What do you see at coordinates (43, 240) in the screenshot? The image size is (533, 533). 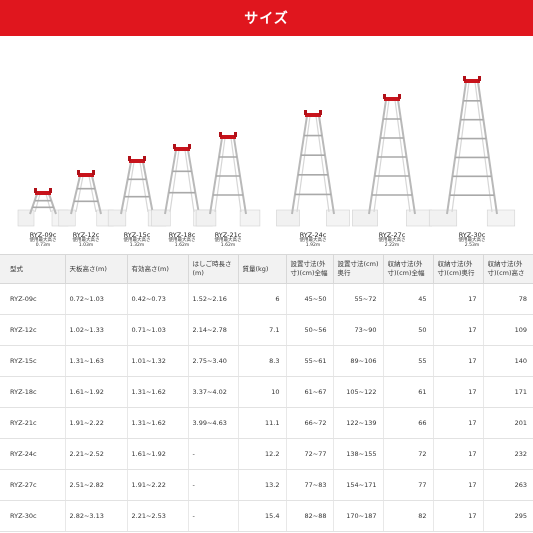 I see `ladder-caption: RYZ-09c 使用最大高さ 0.73m` at bounding box center [43, 240].